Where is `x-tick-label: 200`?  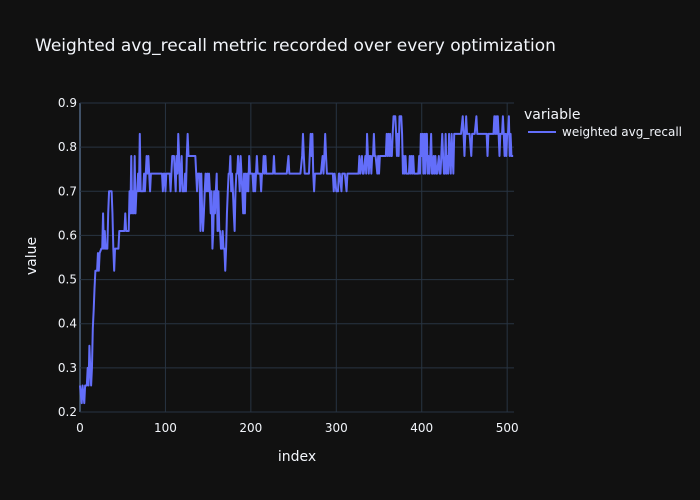 x-tick-label: 200 is located at coordinates (250, 428).